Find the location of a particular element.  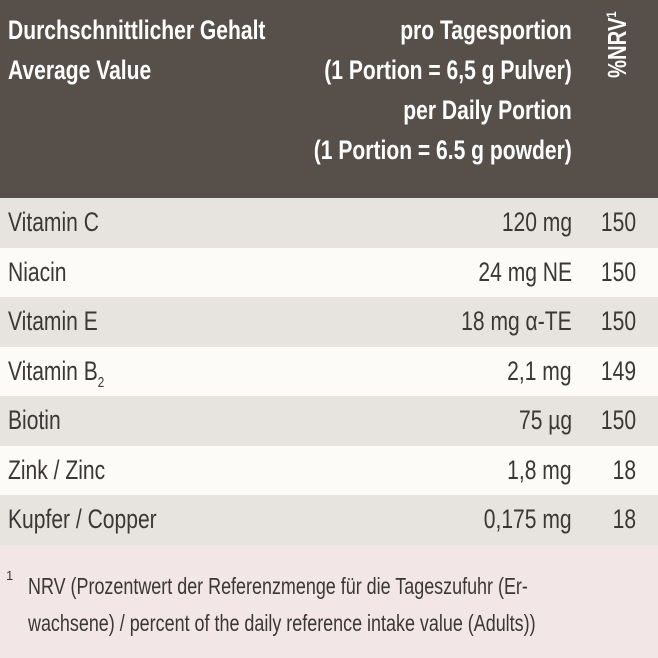

header-left: Durchschnittlicher Gehalt Average Value is located at coordinates (136, 50).